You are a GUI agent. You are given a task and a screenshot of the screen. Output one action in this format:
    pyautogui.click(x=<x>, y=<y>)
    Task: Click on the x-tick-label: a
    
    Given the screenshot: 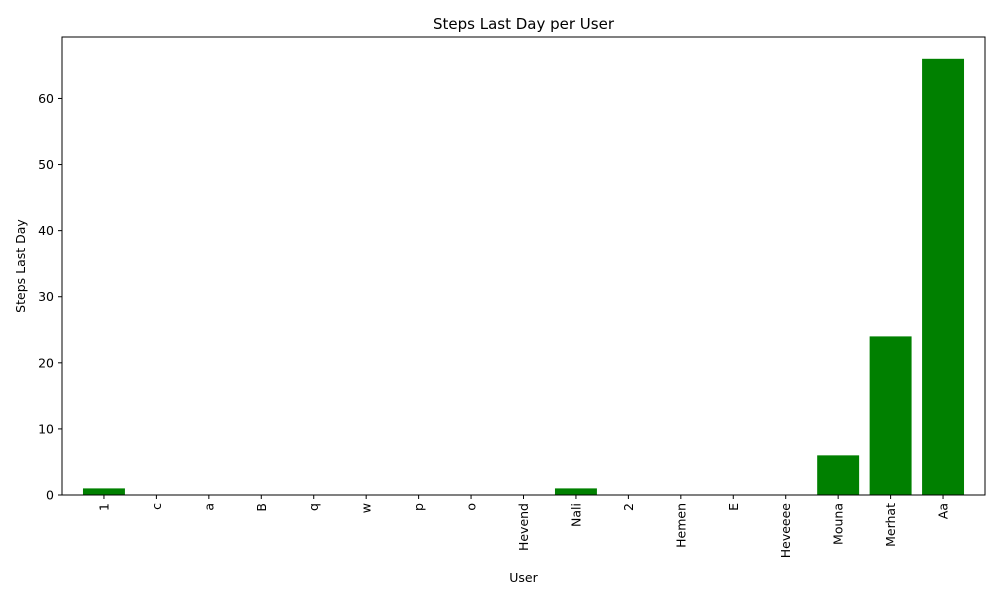 What is the action you would take?
    pyautogui.click(x=208, y=507)
    